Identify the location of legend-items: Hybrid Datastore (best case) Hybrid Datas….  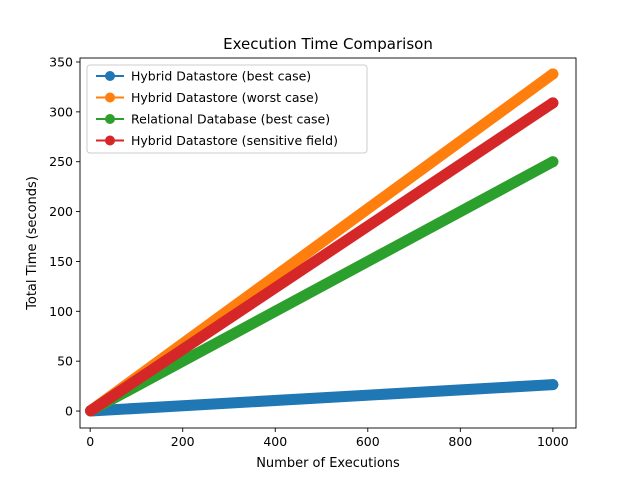
(217, 108).